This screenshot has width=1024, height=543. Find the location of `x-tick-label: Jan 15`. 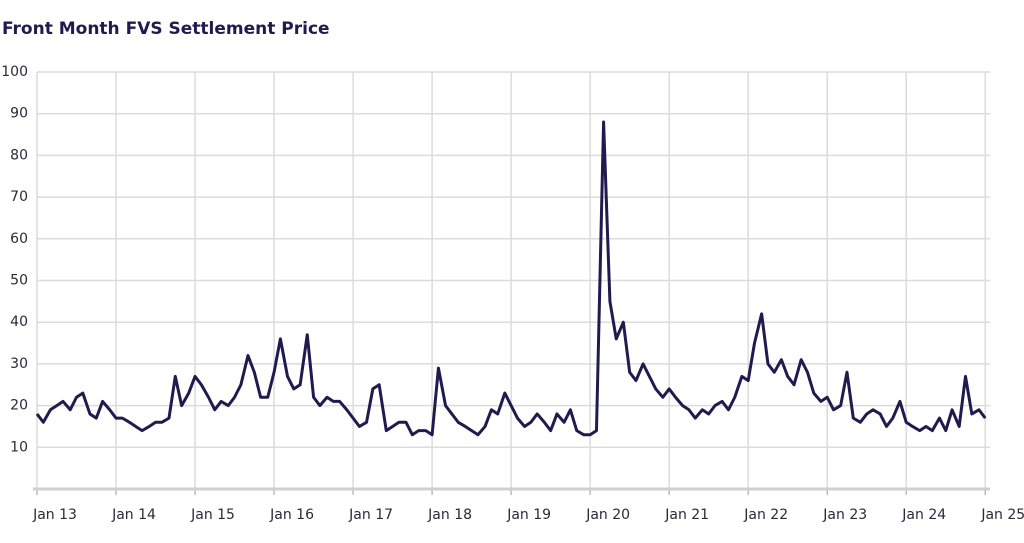

x-tick-label: Jan 15 is located at coordinates (212, 515).